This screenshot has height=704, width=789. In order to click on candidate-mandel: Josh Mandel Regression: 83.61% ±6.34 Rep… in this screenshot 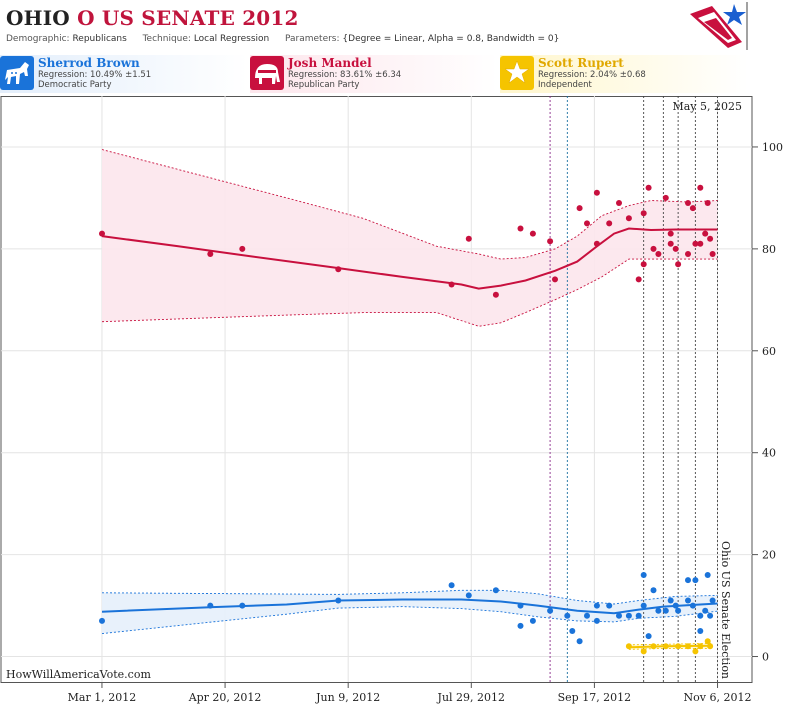, I will do `click(374, 74)`.